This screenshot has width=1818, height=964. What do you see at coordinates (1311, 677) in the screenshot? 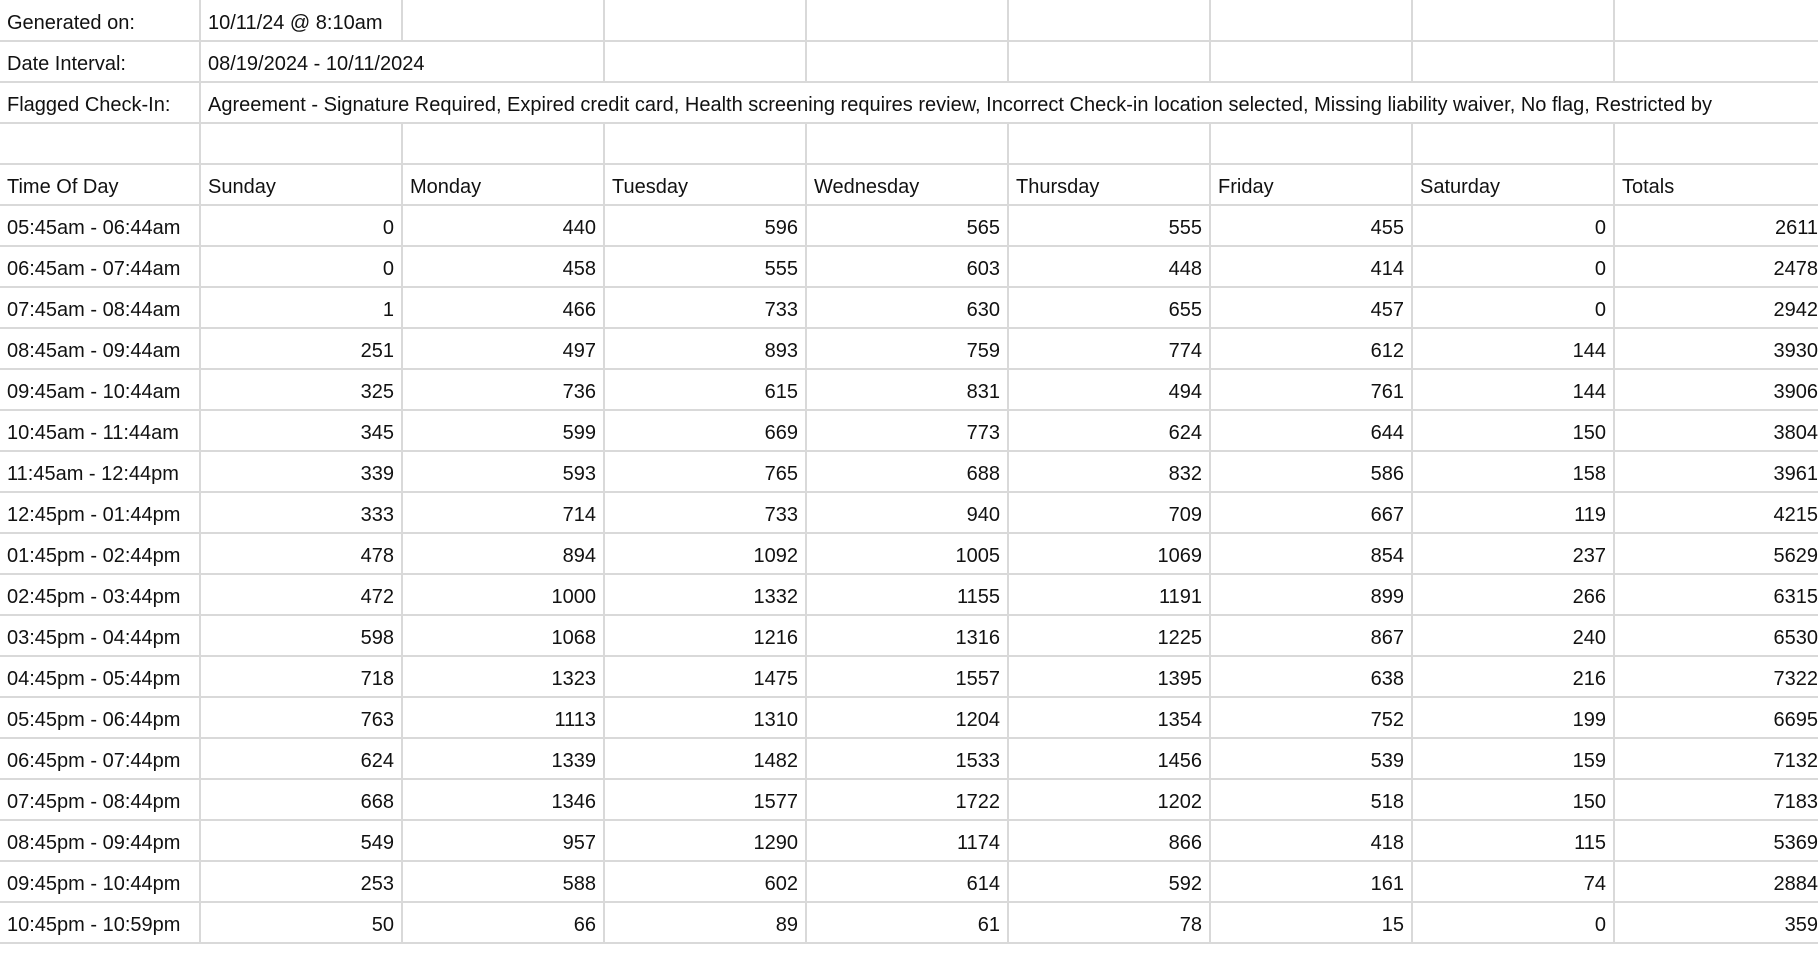
I see `cell-friday: 638` at bounding box center [1311, 677].